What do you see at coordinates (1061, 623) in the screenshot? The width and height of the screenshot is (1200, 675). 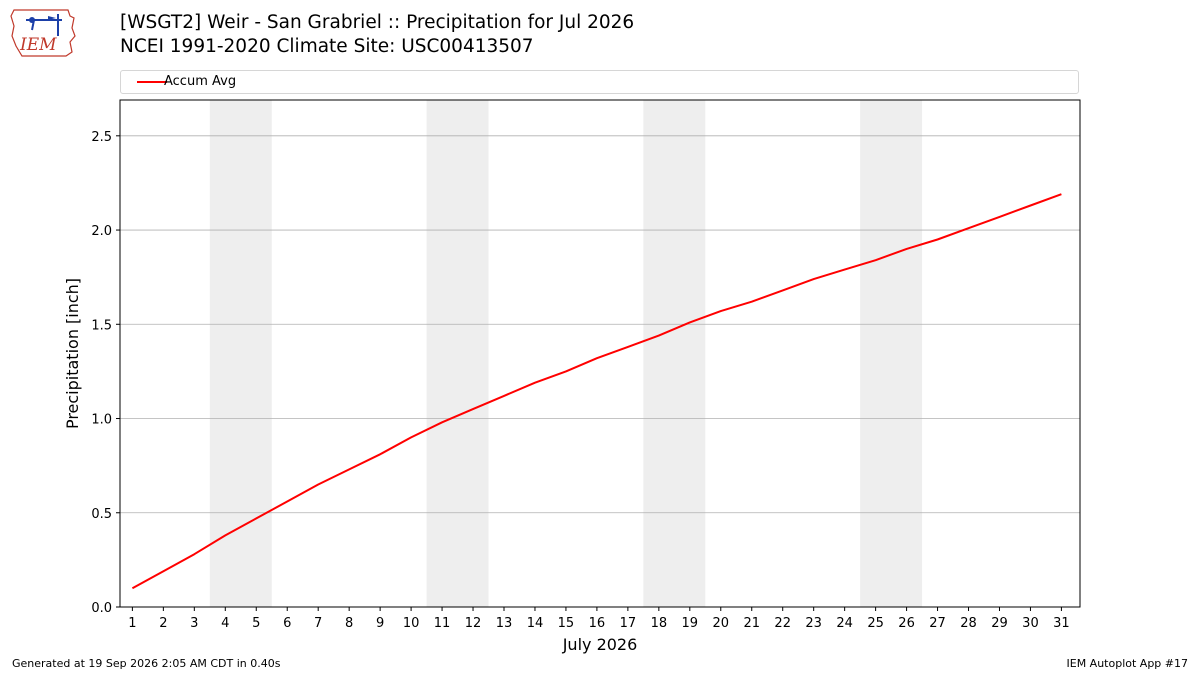 I see `x-tick-label: 31` at bounding box center [1061, 623].